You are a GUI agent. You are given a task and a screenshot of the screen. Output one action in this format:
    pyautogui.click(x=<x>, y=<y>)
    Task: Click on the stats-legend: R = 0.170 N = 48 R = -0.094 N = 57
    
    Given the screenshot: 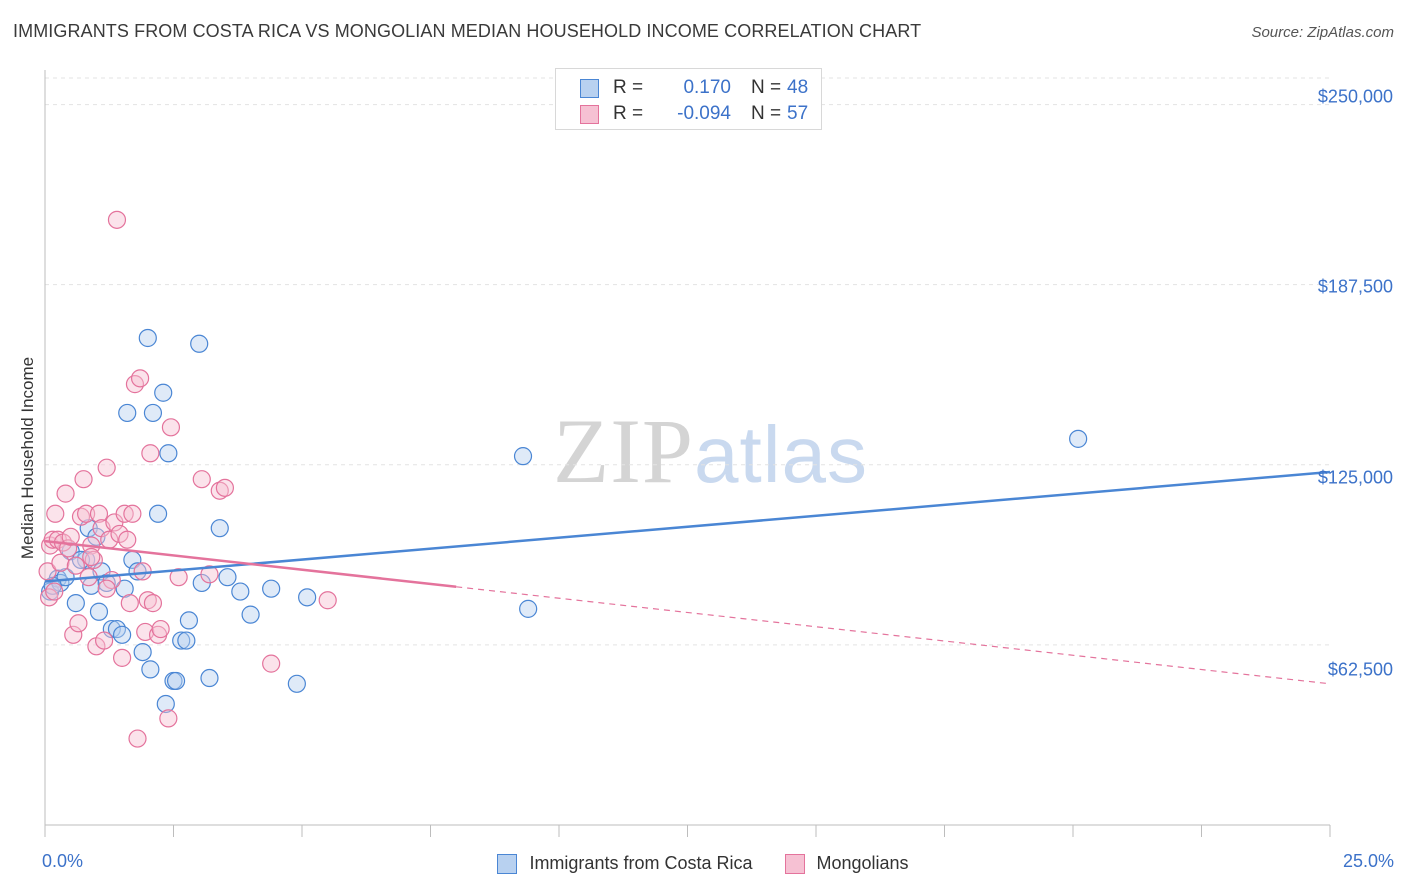 What is the action you would take?
    pyautogui.click(x=688, y=99)
    